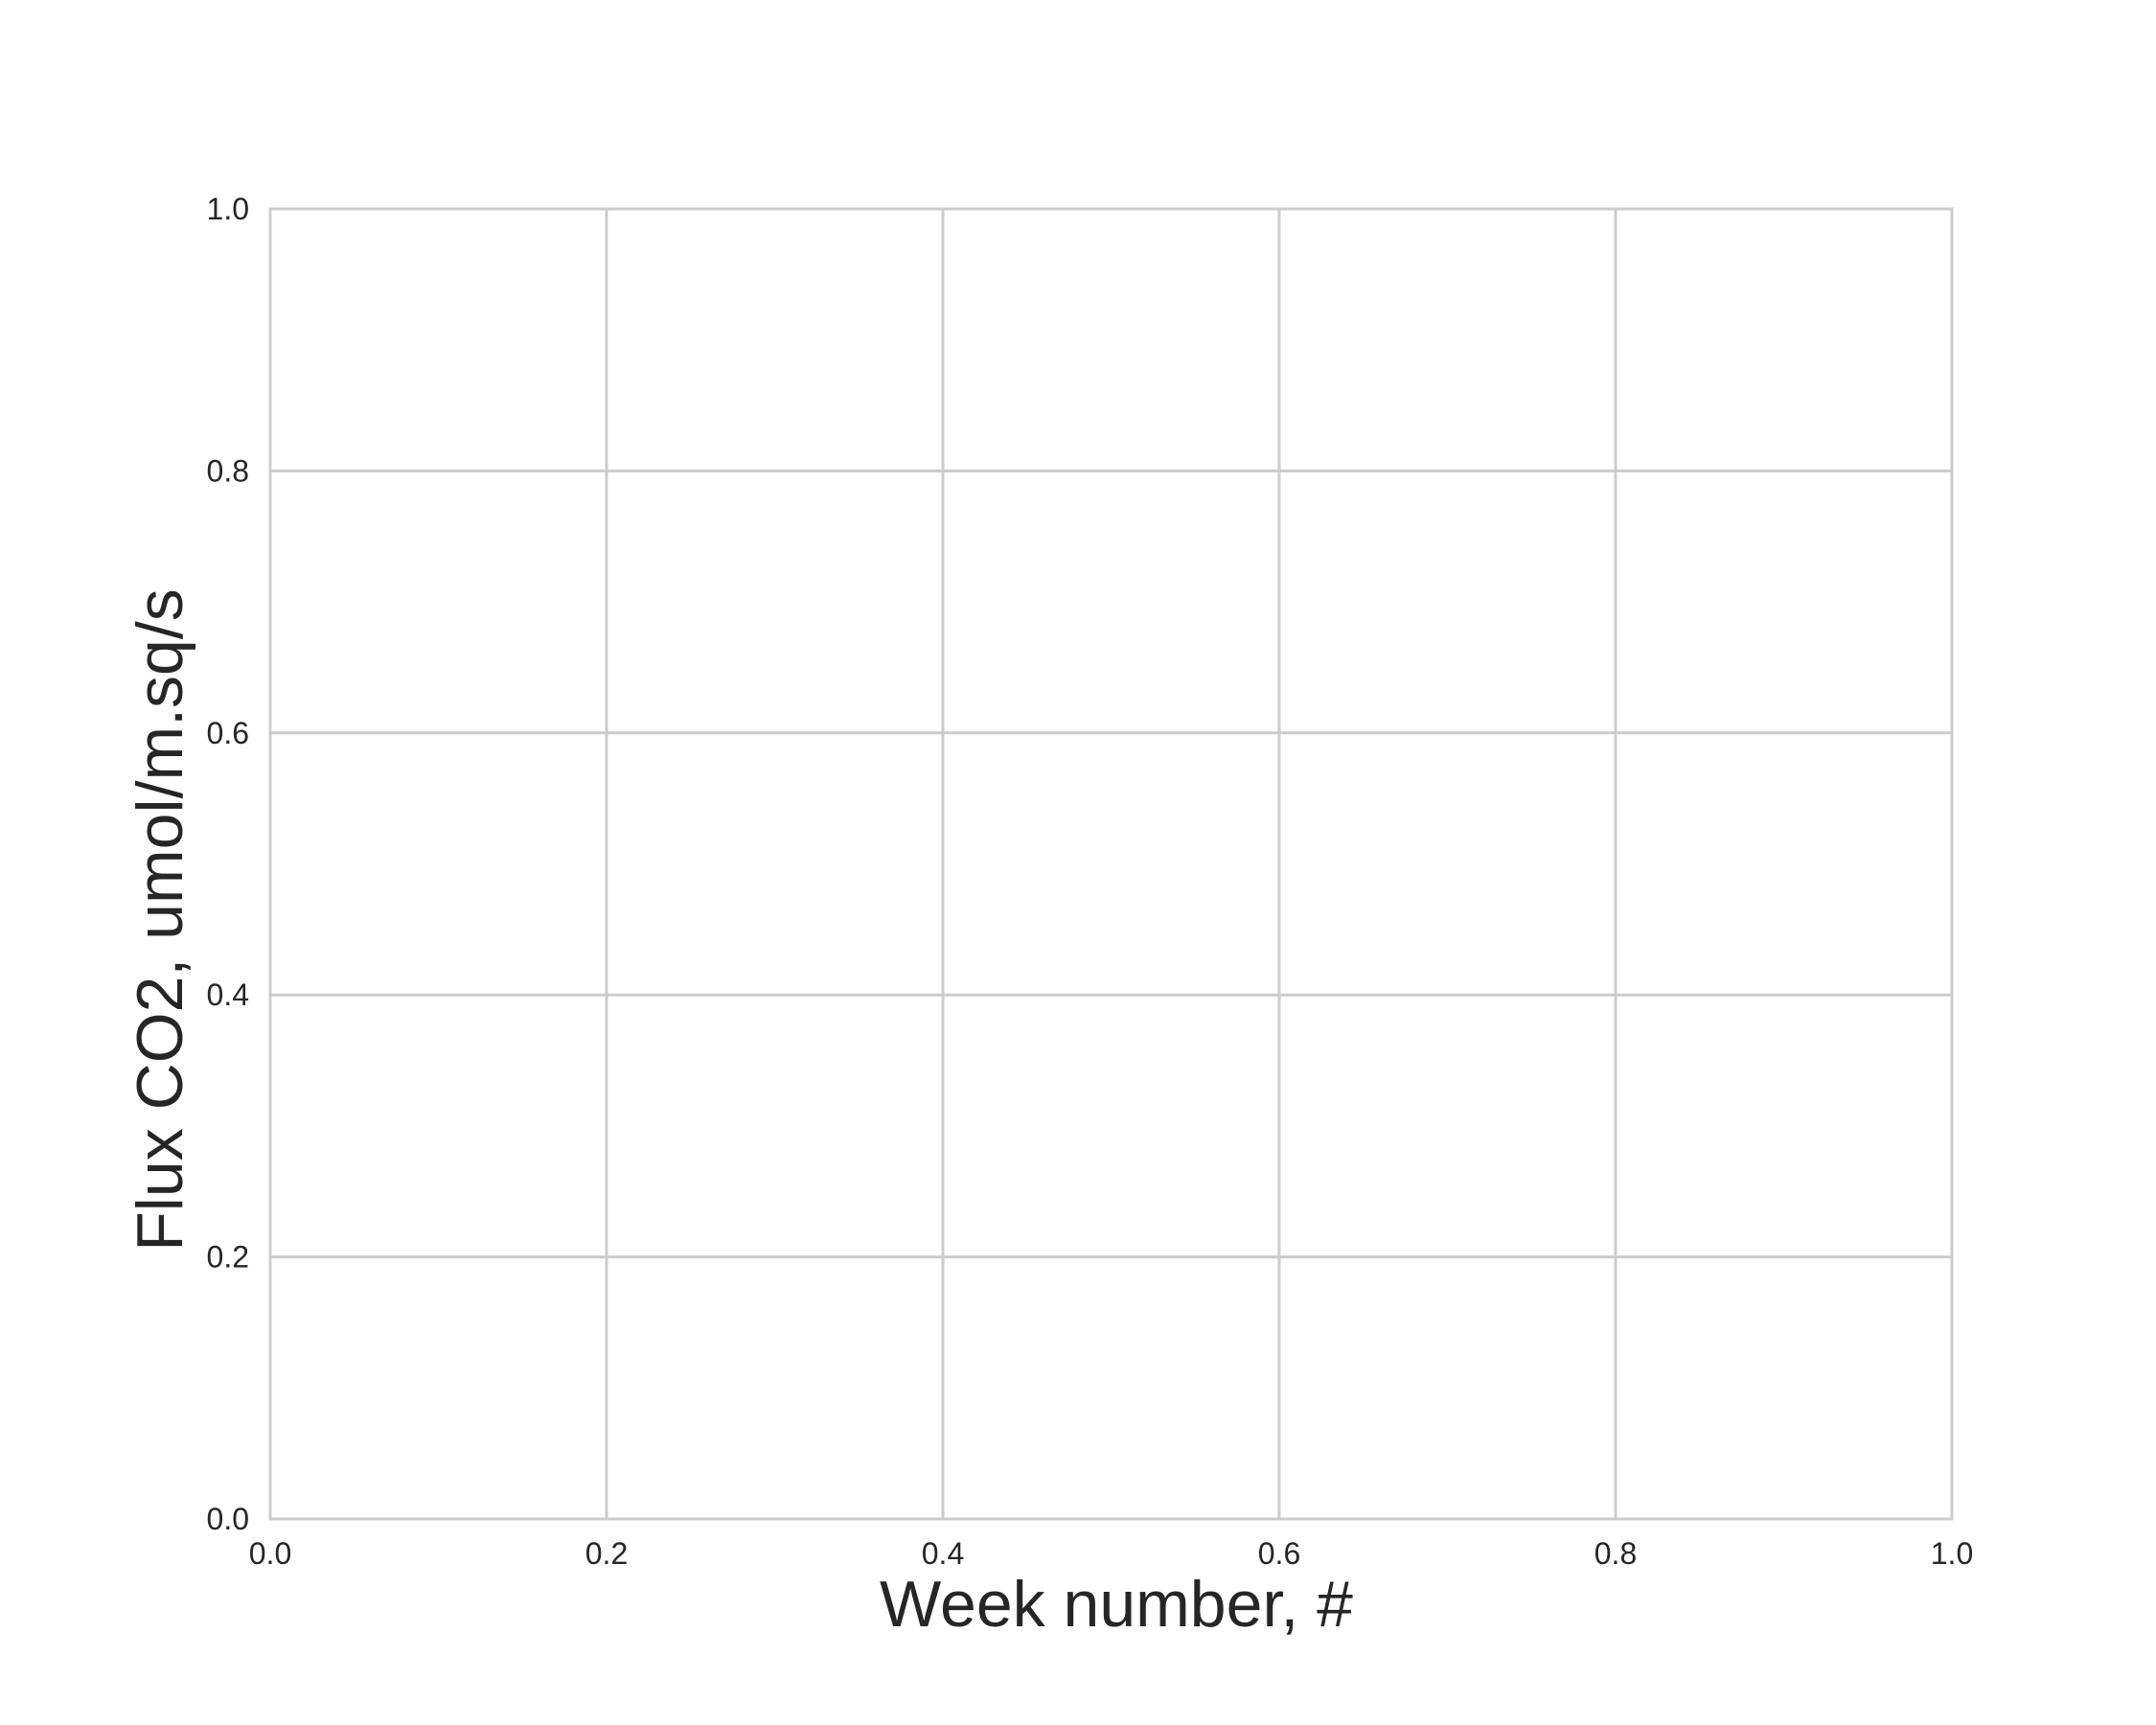  Describe the element at coordinates (160, 920) in the screenshot. I see `y-axis-label: Flux CO2, umol/m.sq/s` at that location.